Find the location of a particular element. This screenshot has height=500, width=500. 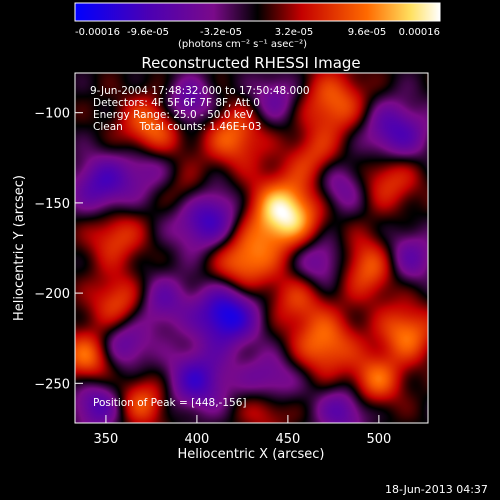

colorbar-tick-label: -9.6e-05 is located at coordinates (148, 32).